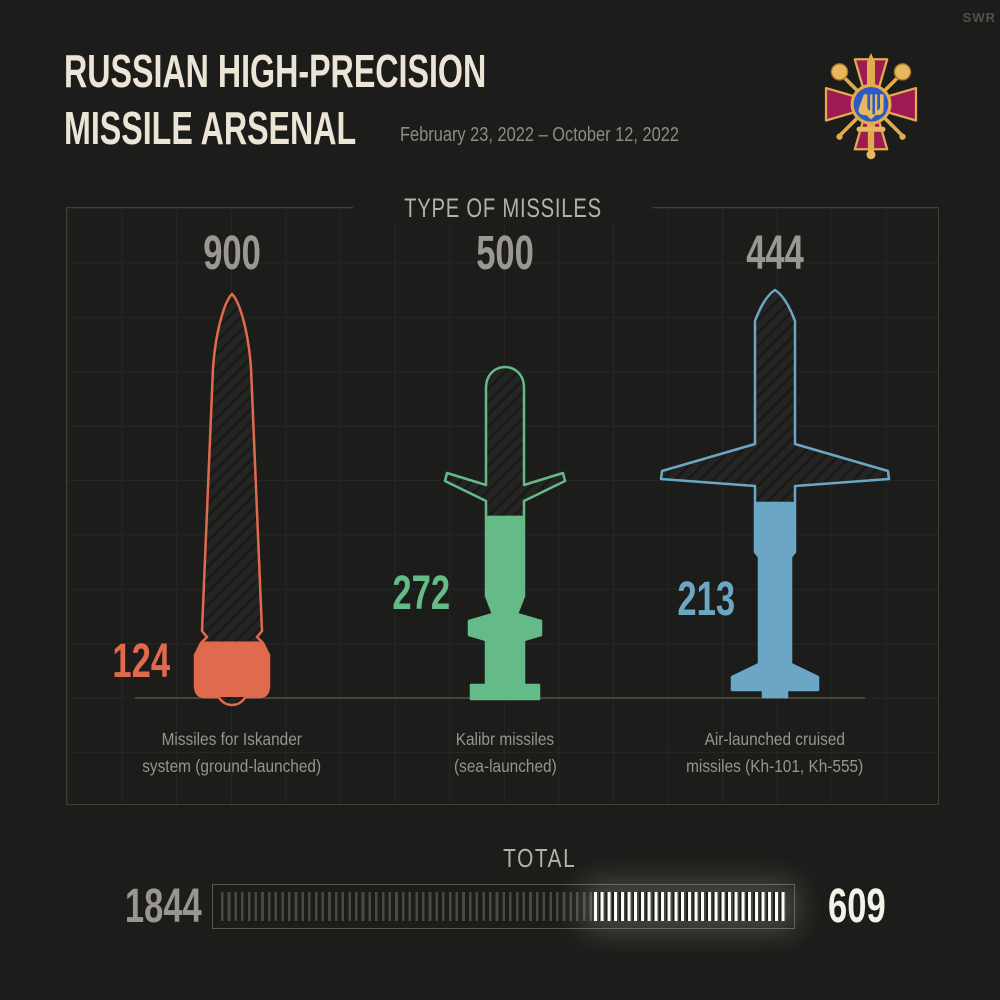 This screenshot has height=1000, width=1000. Describe the element at coordinates (539, 135) in the screenshot. I see `date-range: February 23, 2022 – October 12, 2022` at that location.